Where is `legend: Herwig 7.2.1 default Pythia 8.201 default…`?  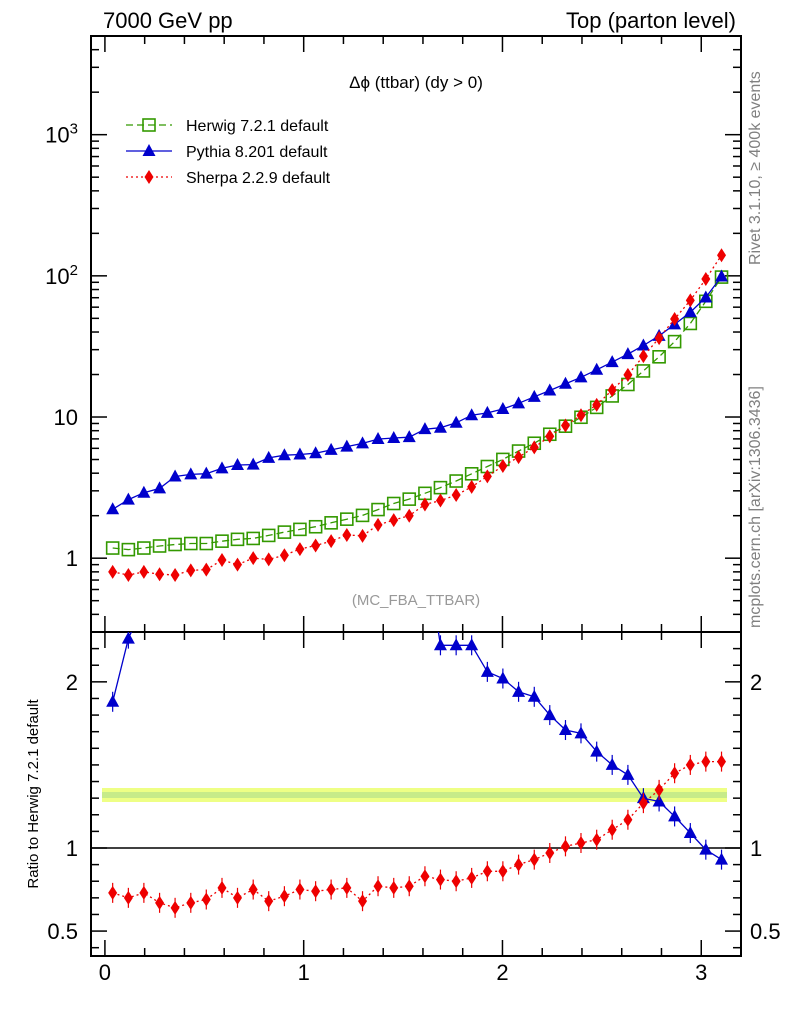 legend: Herwig 7.2.1 default Pythia 8.201 default… is located at coordinates (228, 152).